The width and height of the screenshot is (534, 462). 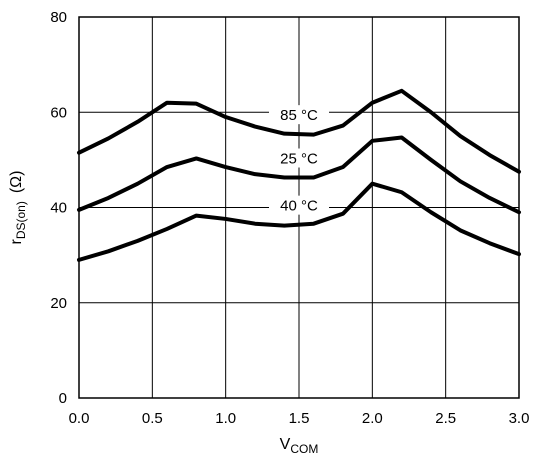 What do you see at coordinates (299, 418) in the screenshot?
I see `x-tick-label-3: 1.5` at bounding box center [299, 418].